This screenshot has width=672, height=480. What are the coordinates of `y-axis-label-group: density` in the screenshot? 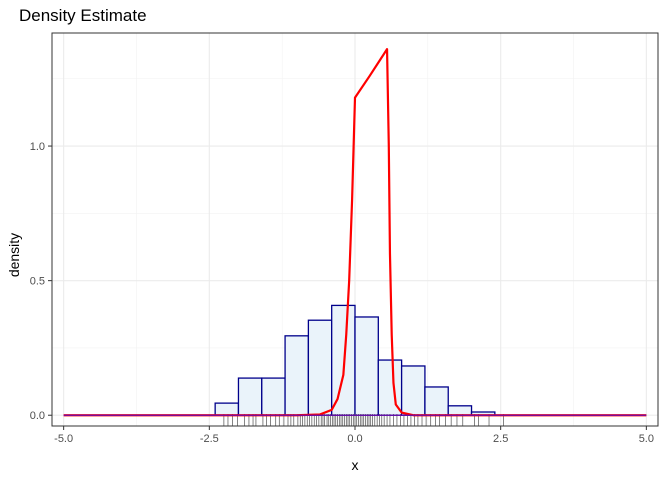 It's located at (14, 255).